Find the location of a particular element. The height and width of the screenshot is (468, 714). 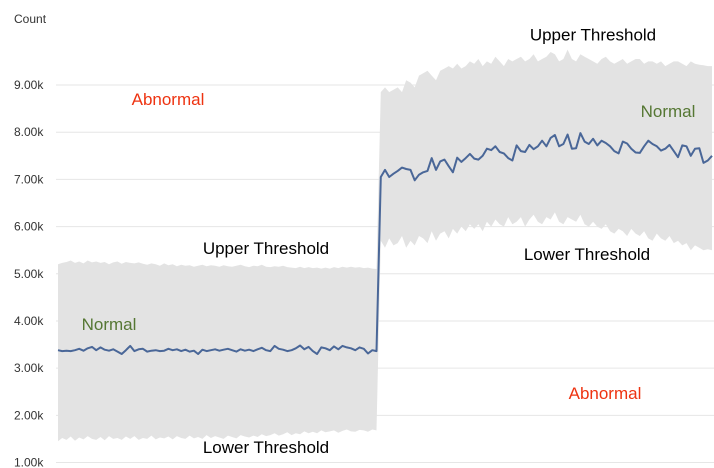

y-tick-label-2: 3.00k is located at coordinates (29, 368).